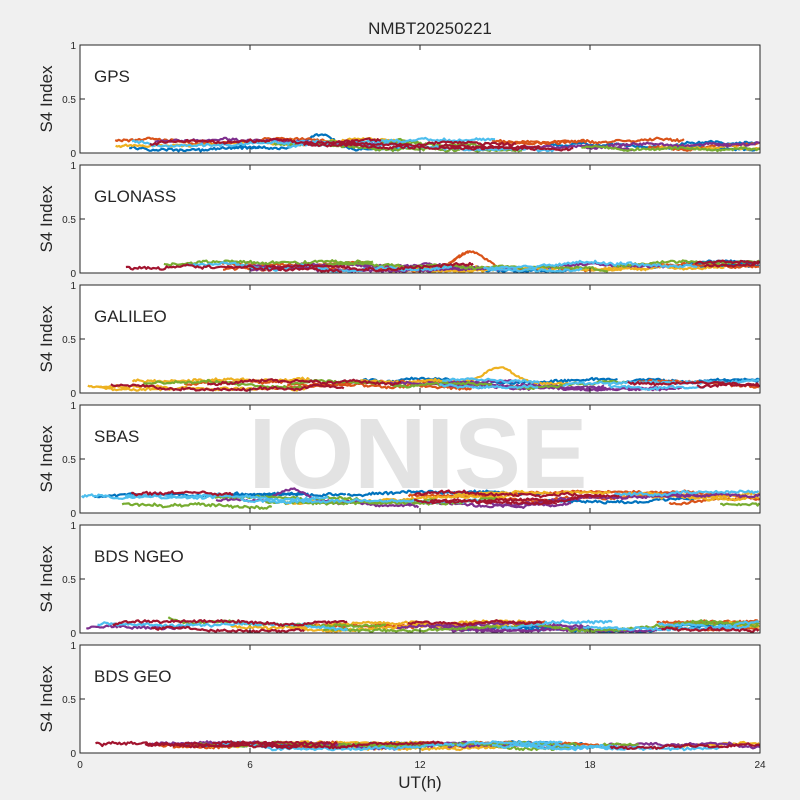  I want to click on panel-label: GLONASS, so click(135, 196).